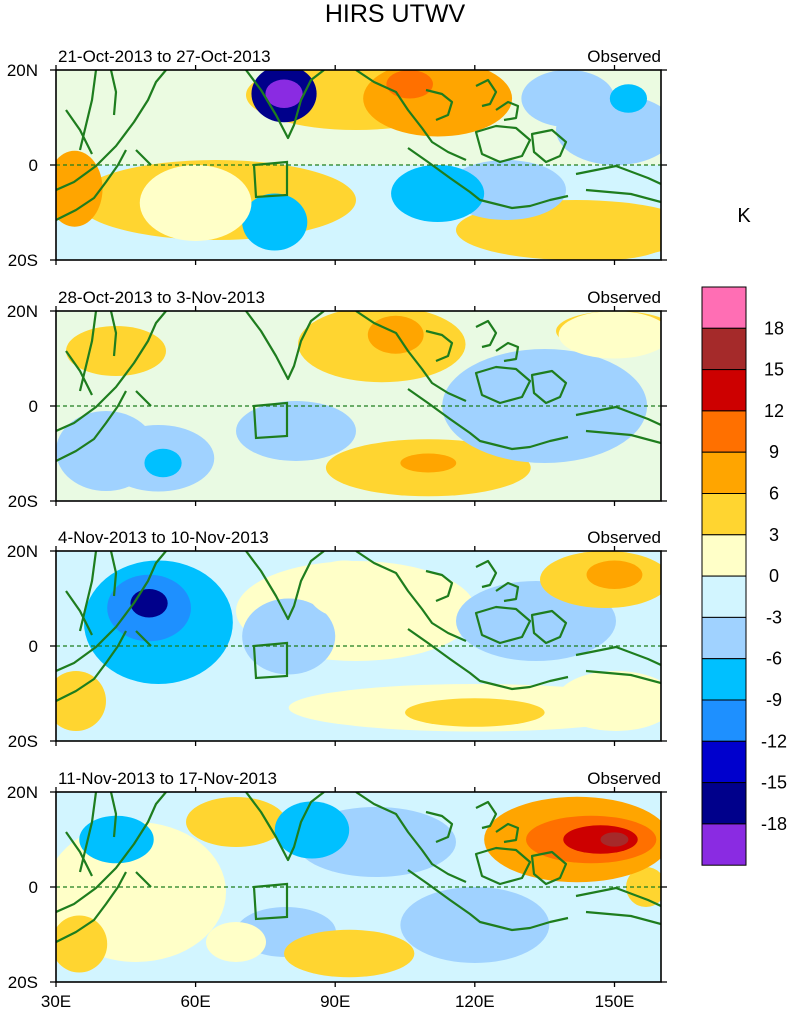  I want to click on colorbar-tick-label: -18, so click(774, 824).